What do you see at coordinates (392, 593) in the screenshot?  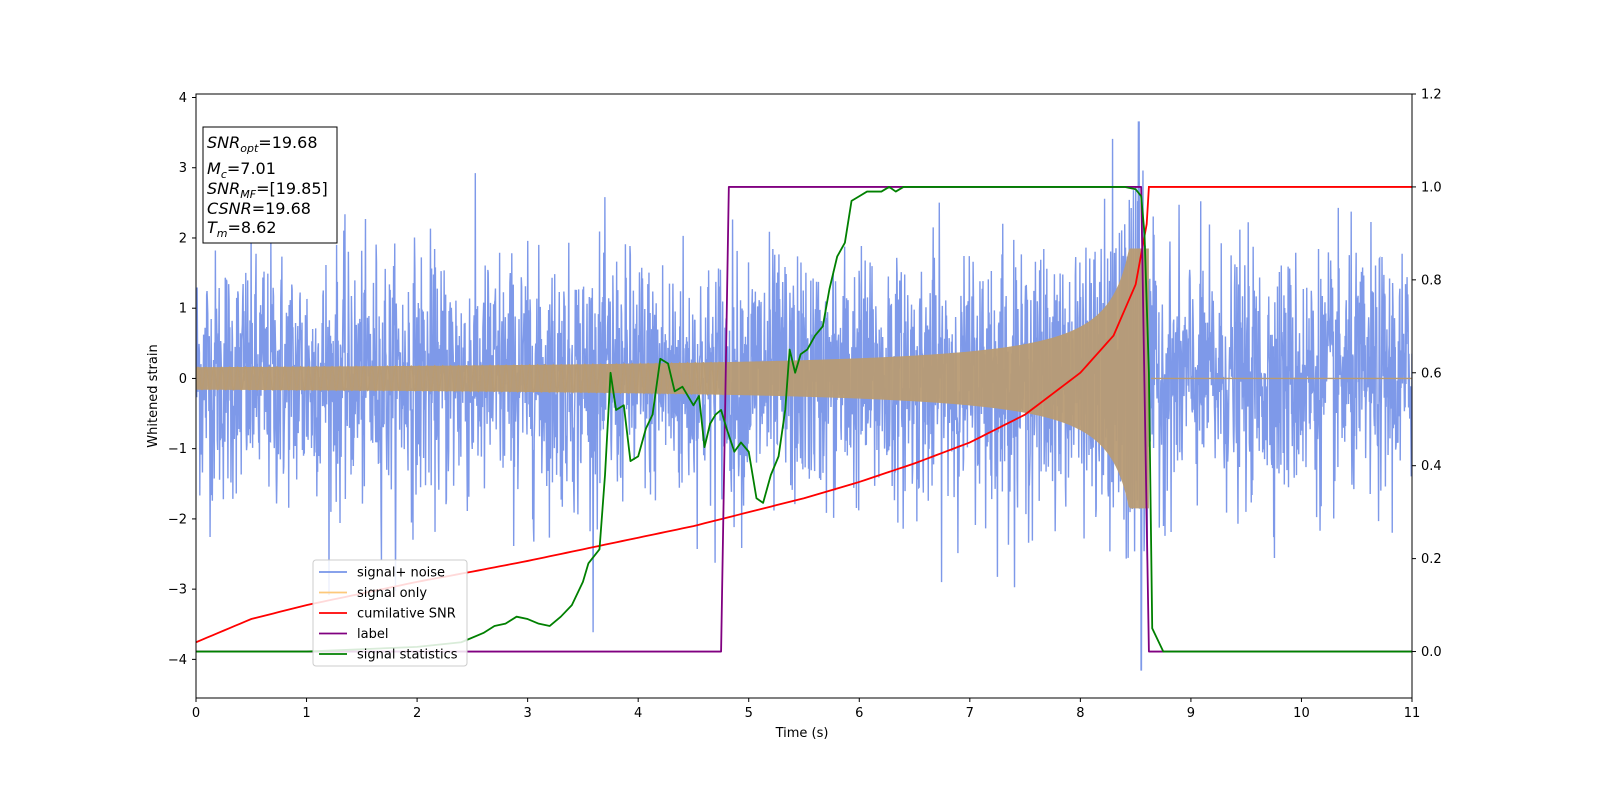 I see `legend-label: signal only` at bounding box center [392, 593].